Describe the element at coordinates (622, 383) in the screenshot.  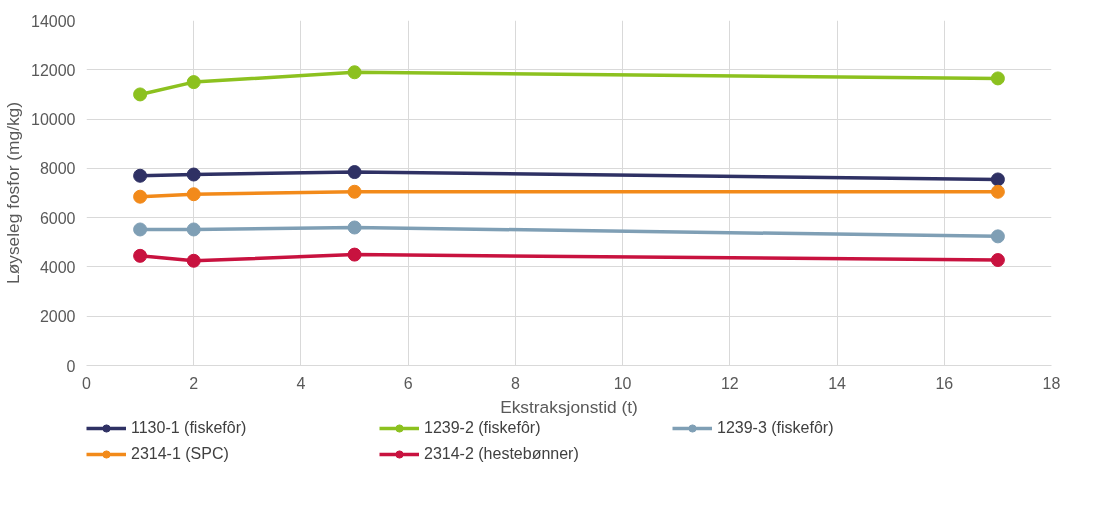
I see `x-tick-label: 10` at that location.